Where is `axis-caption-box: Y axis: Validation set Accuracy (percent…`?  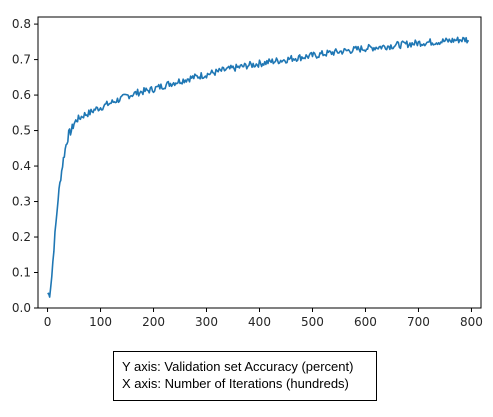 axis-caption-box: Y axis: Validation set Accuracy (percent… is located at coordinates (245, 376).